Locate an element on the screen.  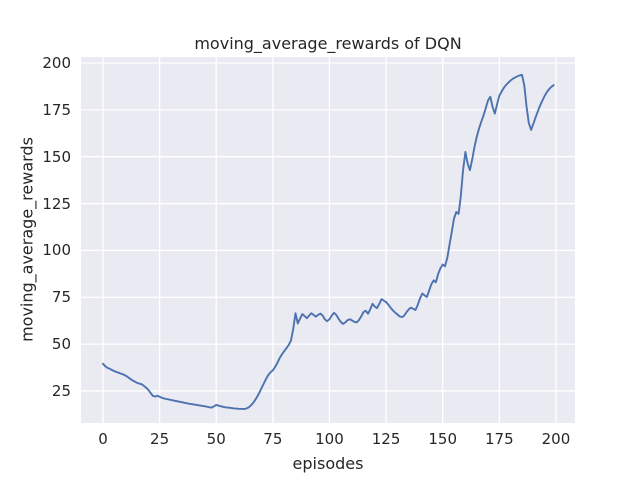
x-tick-label-150: 150 is located at coordinates (443, 439).